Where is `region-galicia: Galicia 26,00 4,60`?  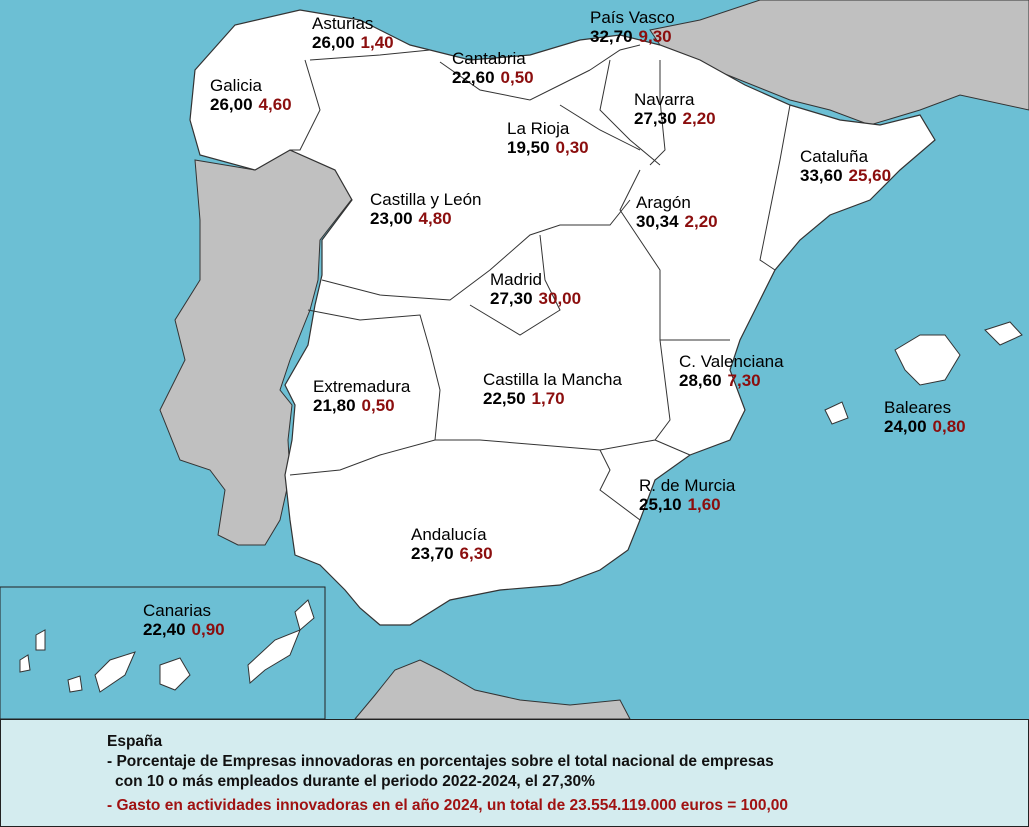 region-galicia: Galicia 26,00 4,60 is located at coordinates (251, 95).